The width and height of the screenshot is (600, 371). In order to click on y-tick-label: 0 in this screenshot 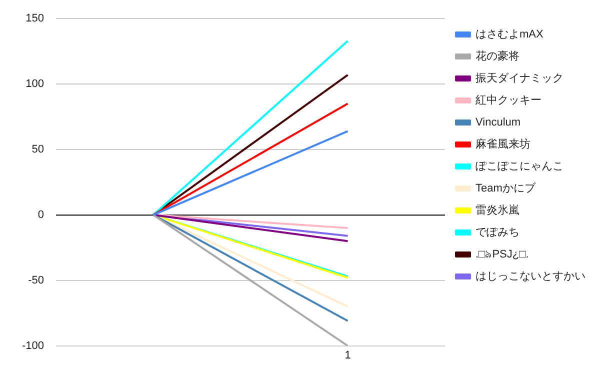, I will do `click(41, 214)`.